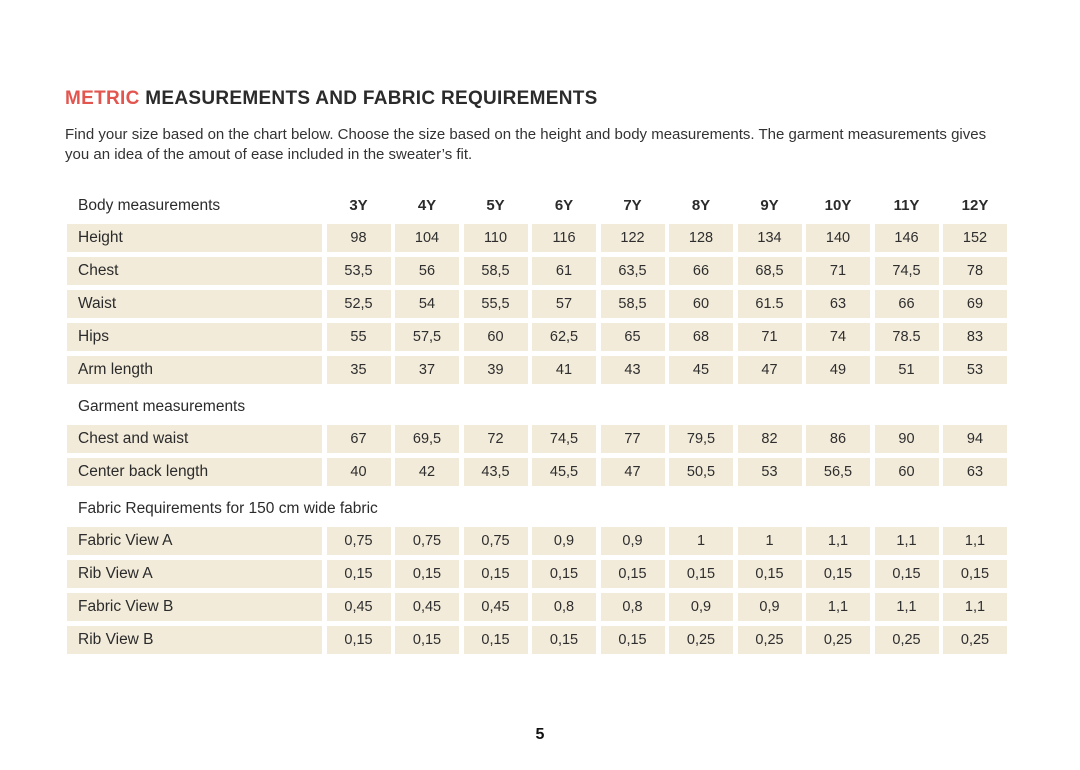 The width and height of the screenshot is (1080, 770). I want to click on table-cell: 41, so click(564, 369).